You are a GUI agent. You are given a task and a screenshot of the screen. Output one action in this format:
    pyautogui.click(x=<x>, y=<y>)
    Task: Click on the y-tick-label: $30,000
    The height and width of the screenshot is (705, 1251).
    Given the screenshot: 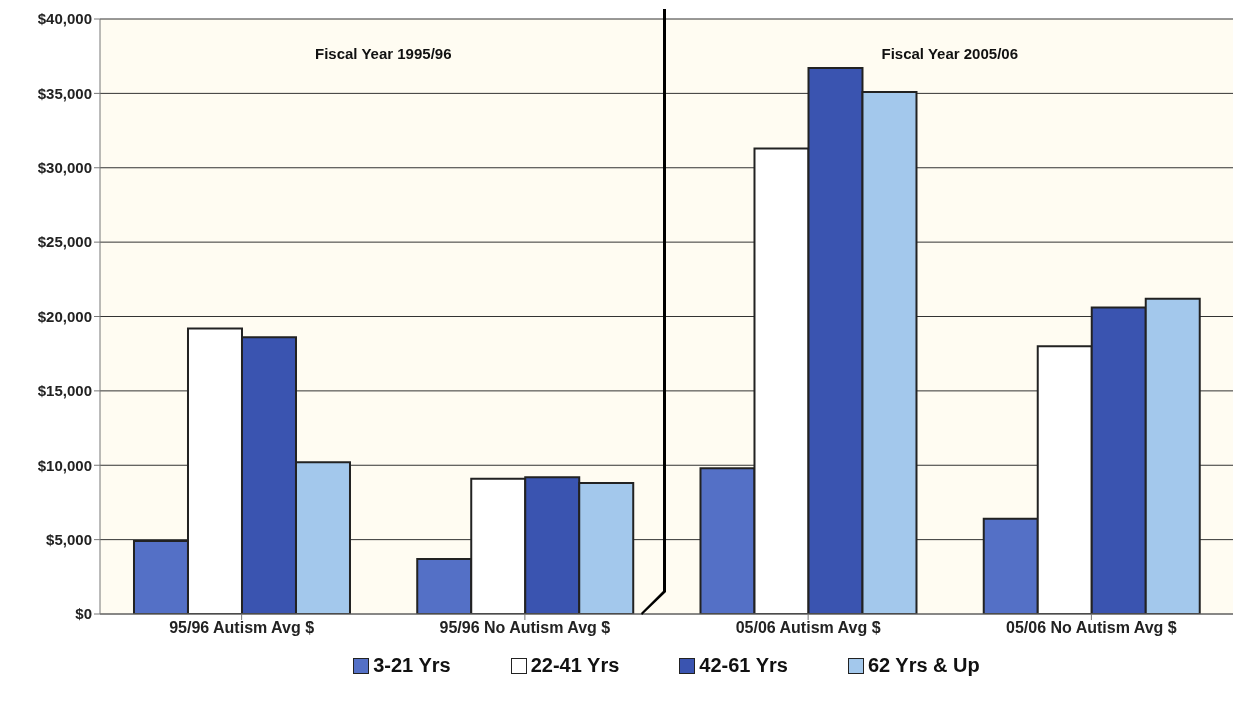 What is the action you would take?
    pyautogui.click(x=64, y=168)
    